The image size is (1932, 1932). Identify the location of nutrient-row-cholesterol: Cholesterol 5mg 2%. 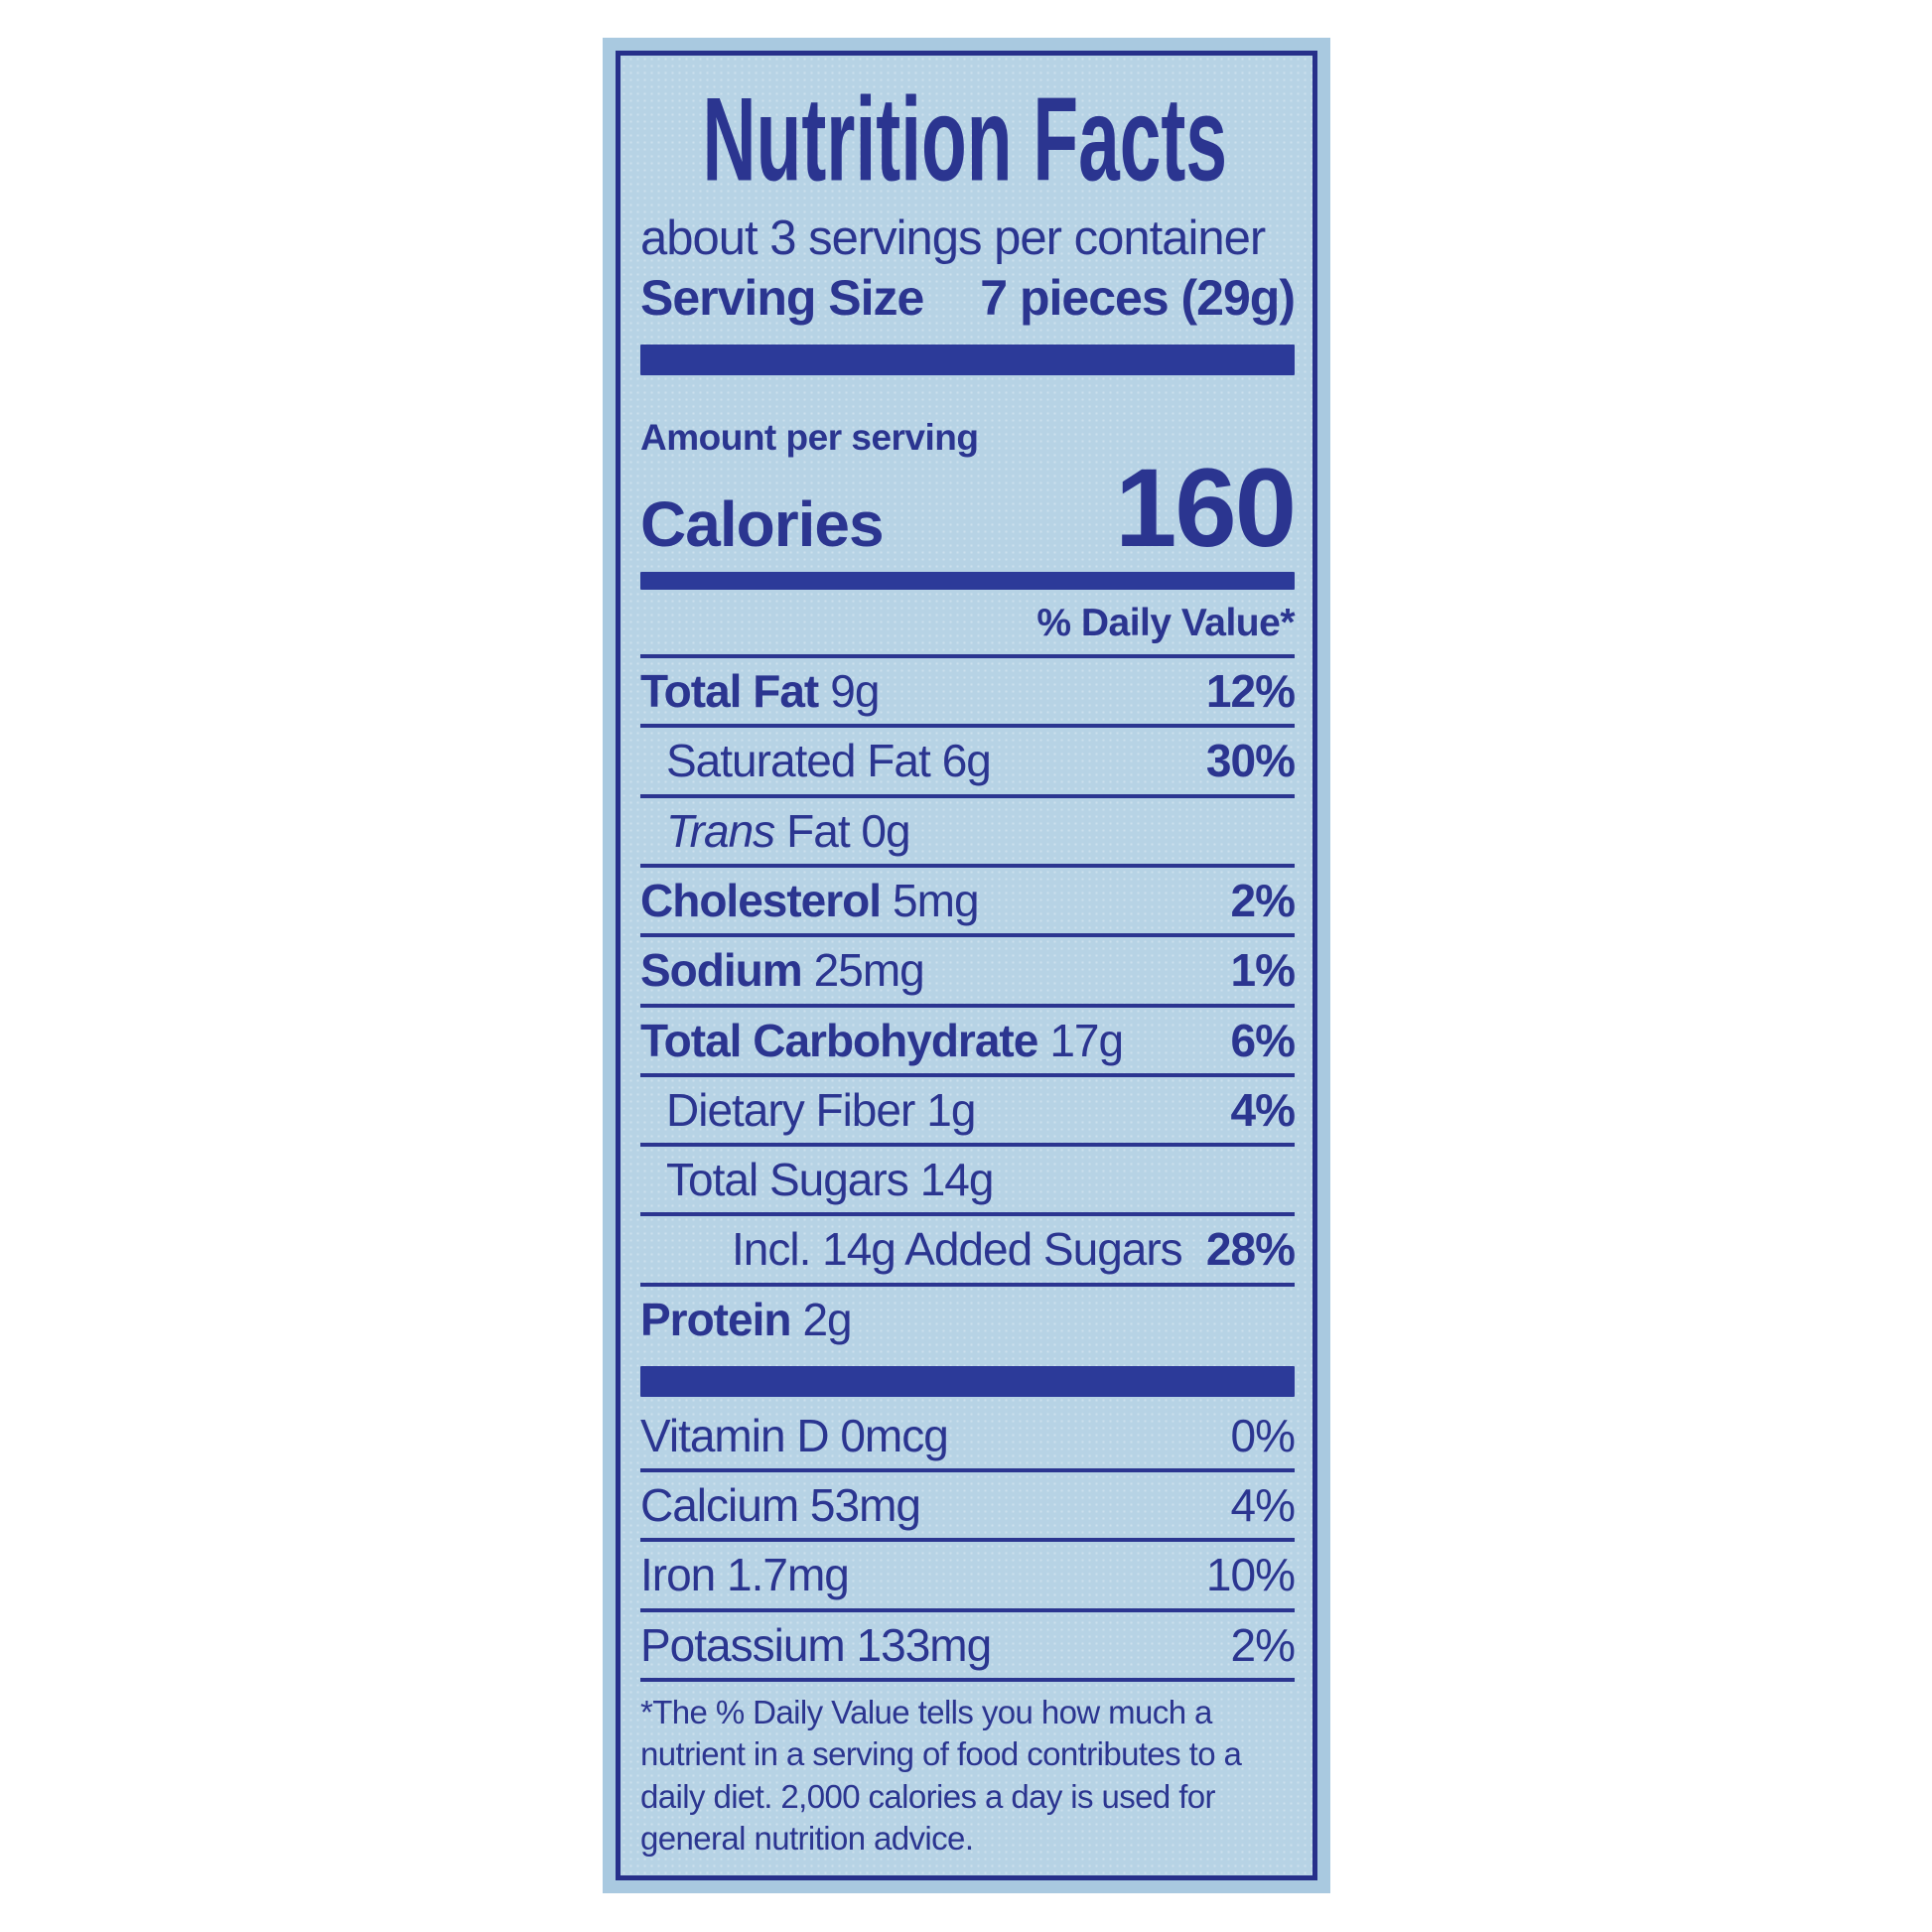
(968, 901).